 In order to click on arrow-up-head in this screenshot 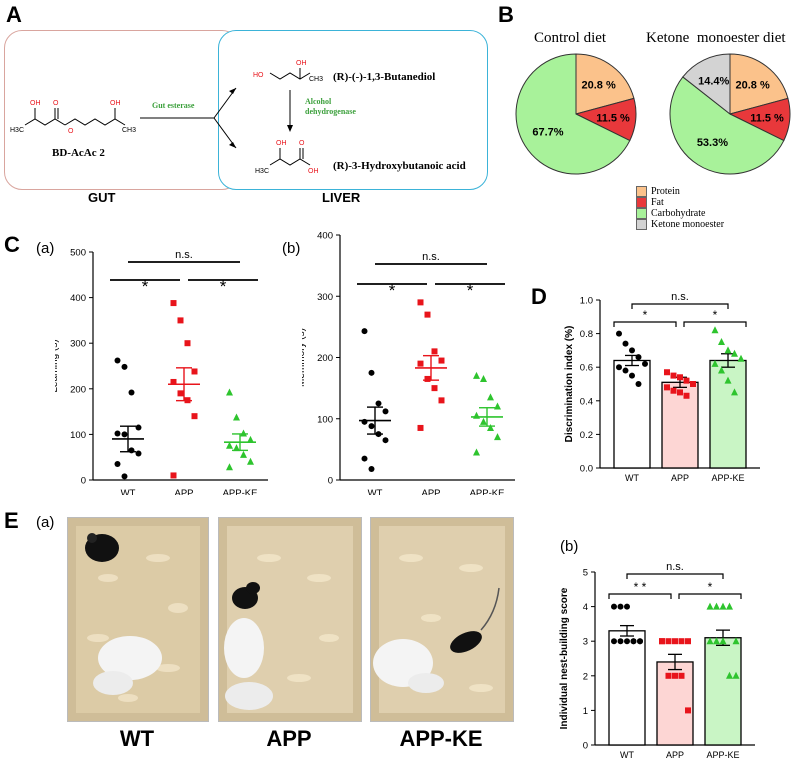, I will do `click(232, 91)`.